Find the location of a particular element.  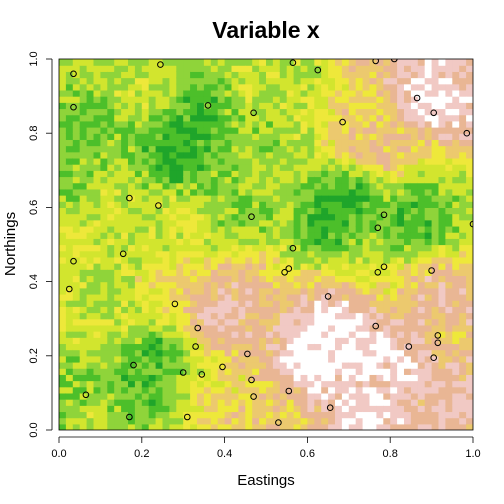

sample-point is located at coordinates (222, 367).